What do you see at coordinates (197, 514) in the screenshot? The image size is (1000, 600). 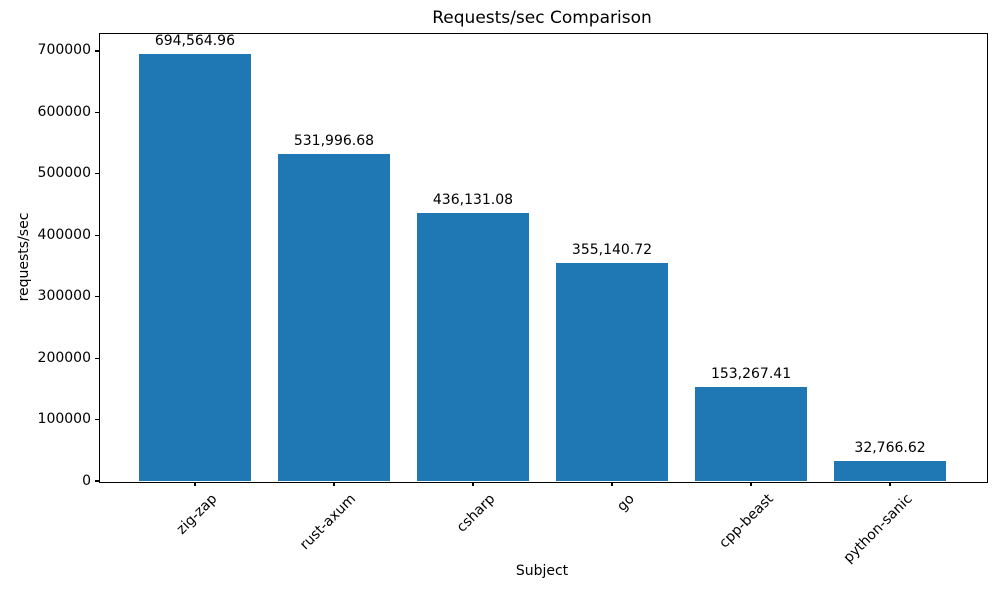 I see `xtick-label: zig-zap` at bounding box center [197, 514].